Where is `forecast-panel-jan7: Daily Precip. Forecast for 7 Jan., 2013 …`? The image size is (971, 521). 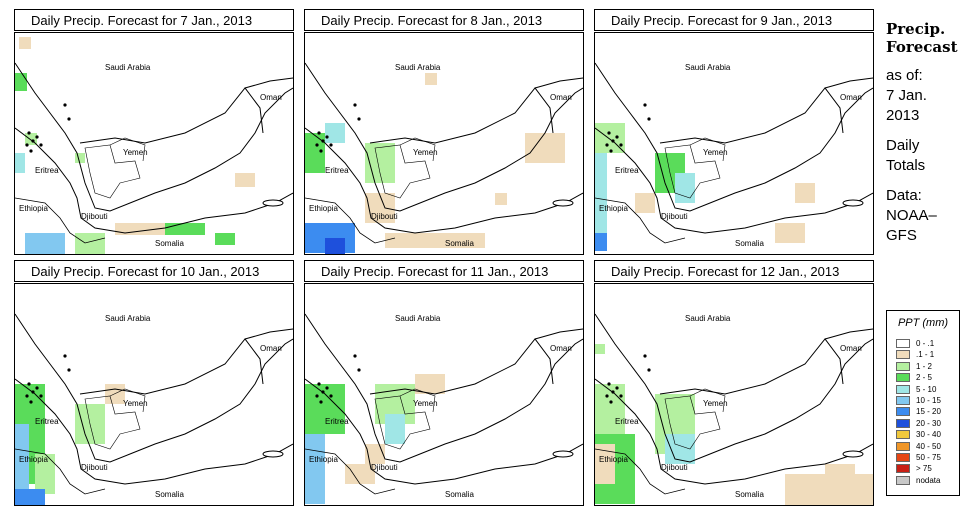
forecast-panel-jan7: Daily Precip. Forecast for 7 Jan., 2013 … is located at coordinates (155, 132).